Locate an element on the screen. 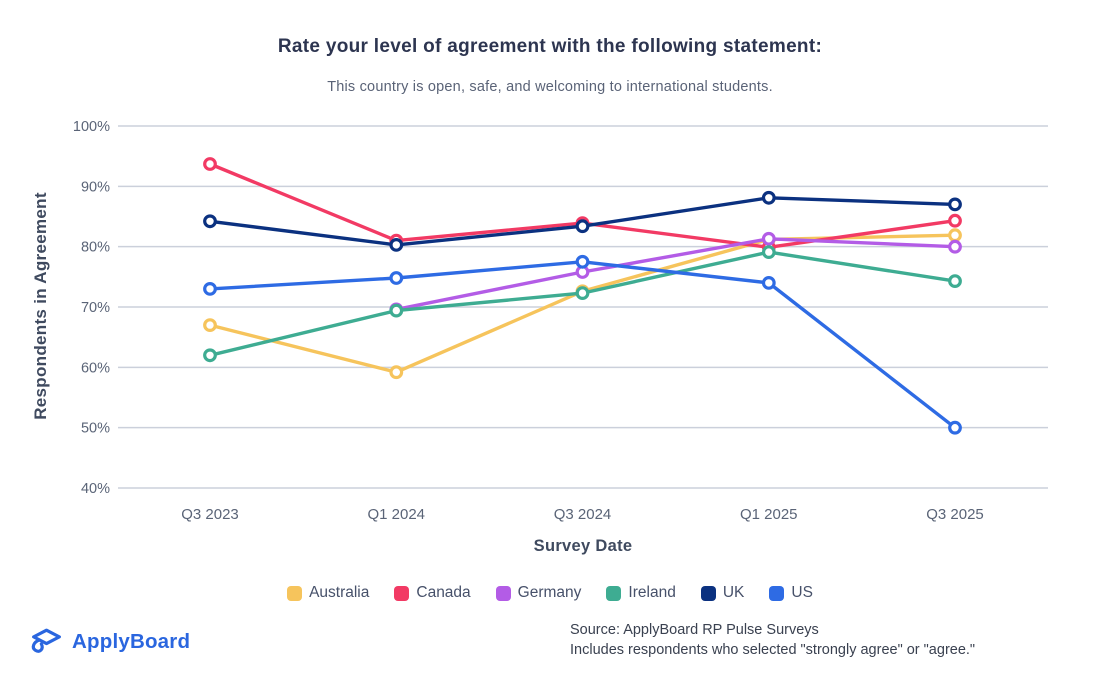 This screenshot has height=676, width=1100. chart-legend: Australia Canada Germany Ireland UK US is located at coordinates (550, 593).